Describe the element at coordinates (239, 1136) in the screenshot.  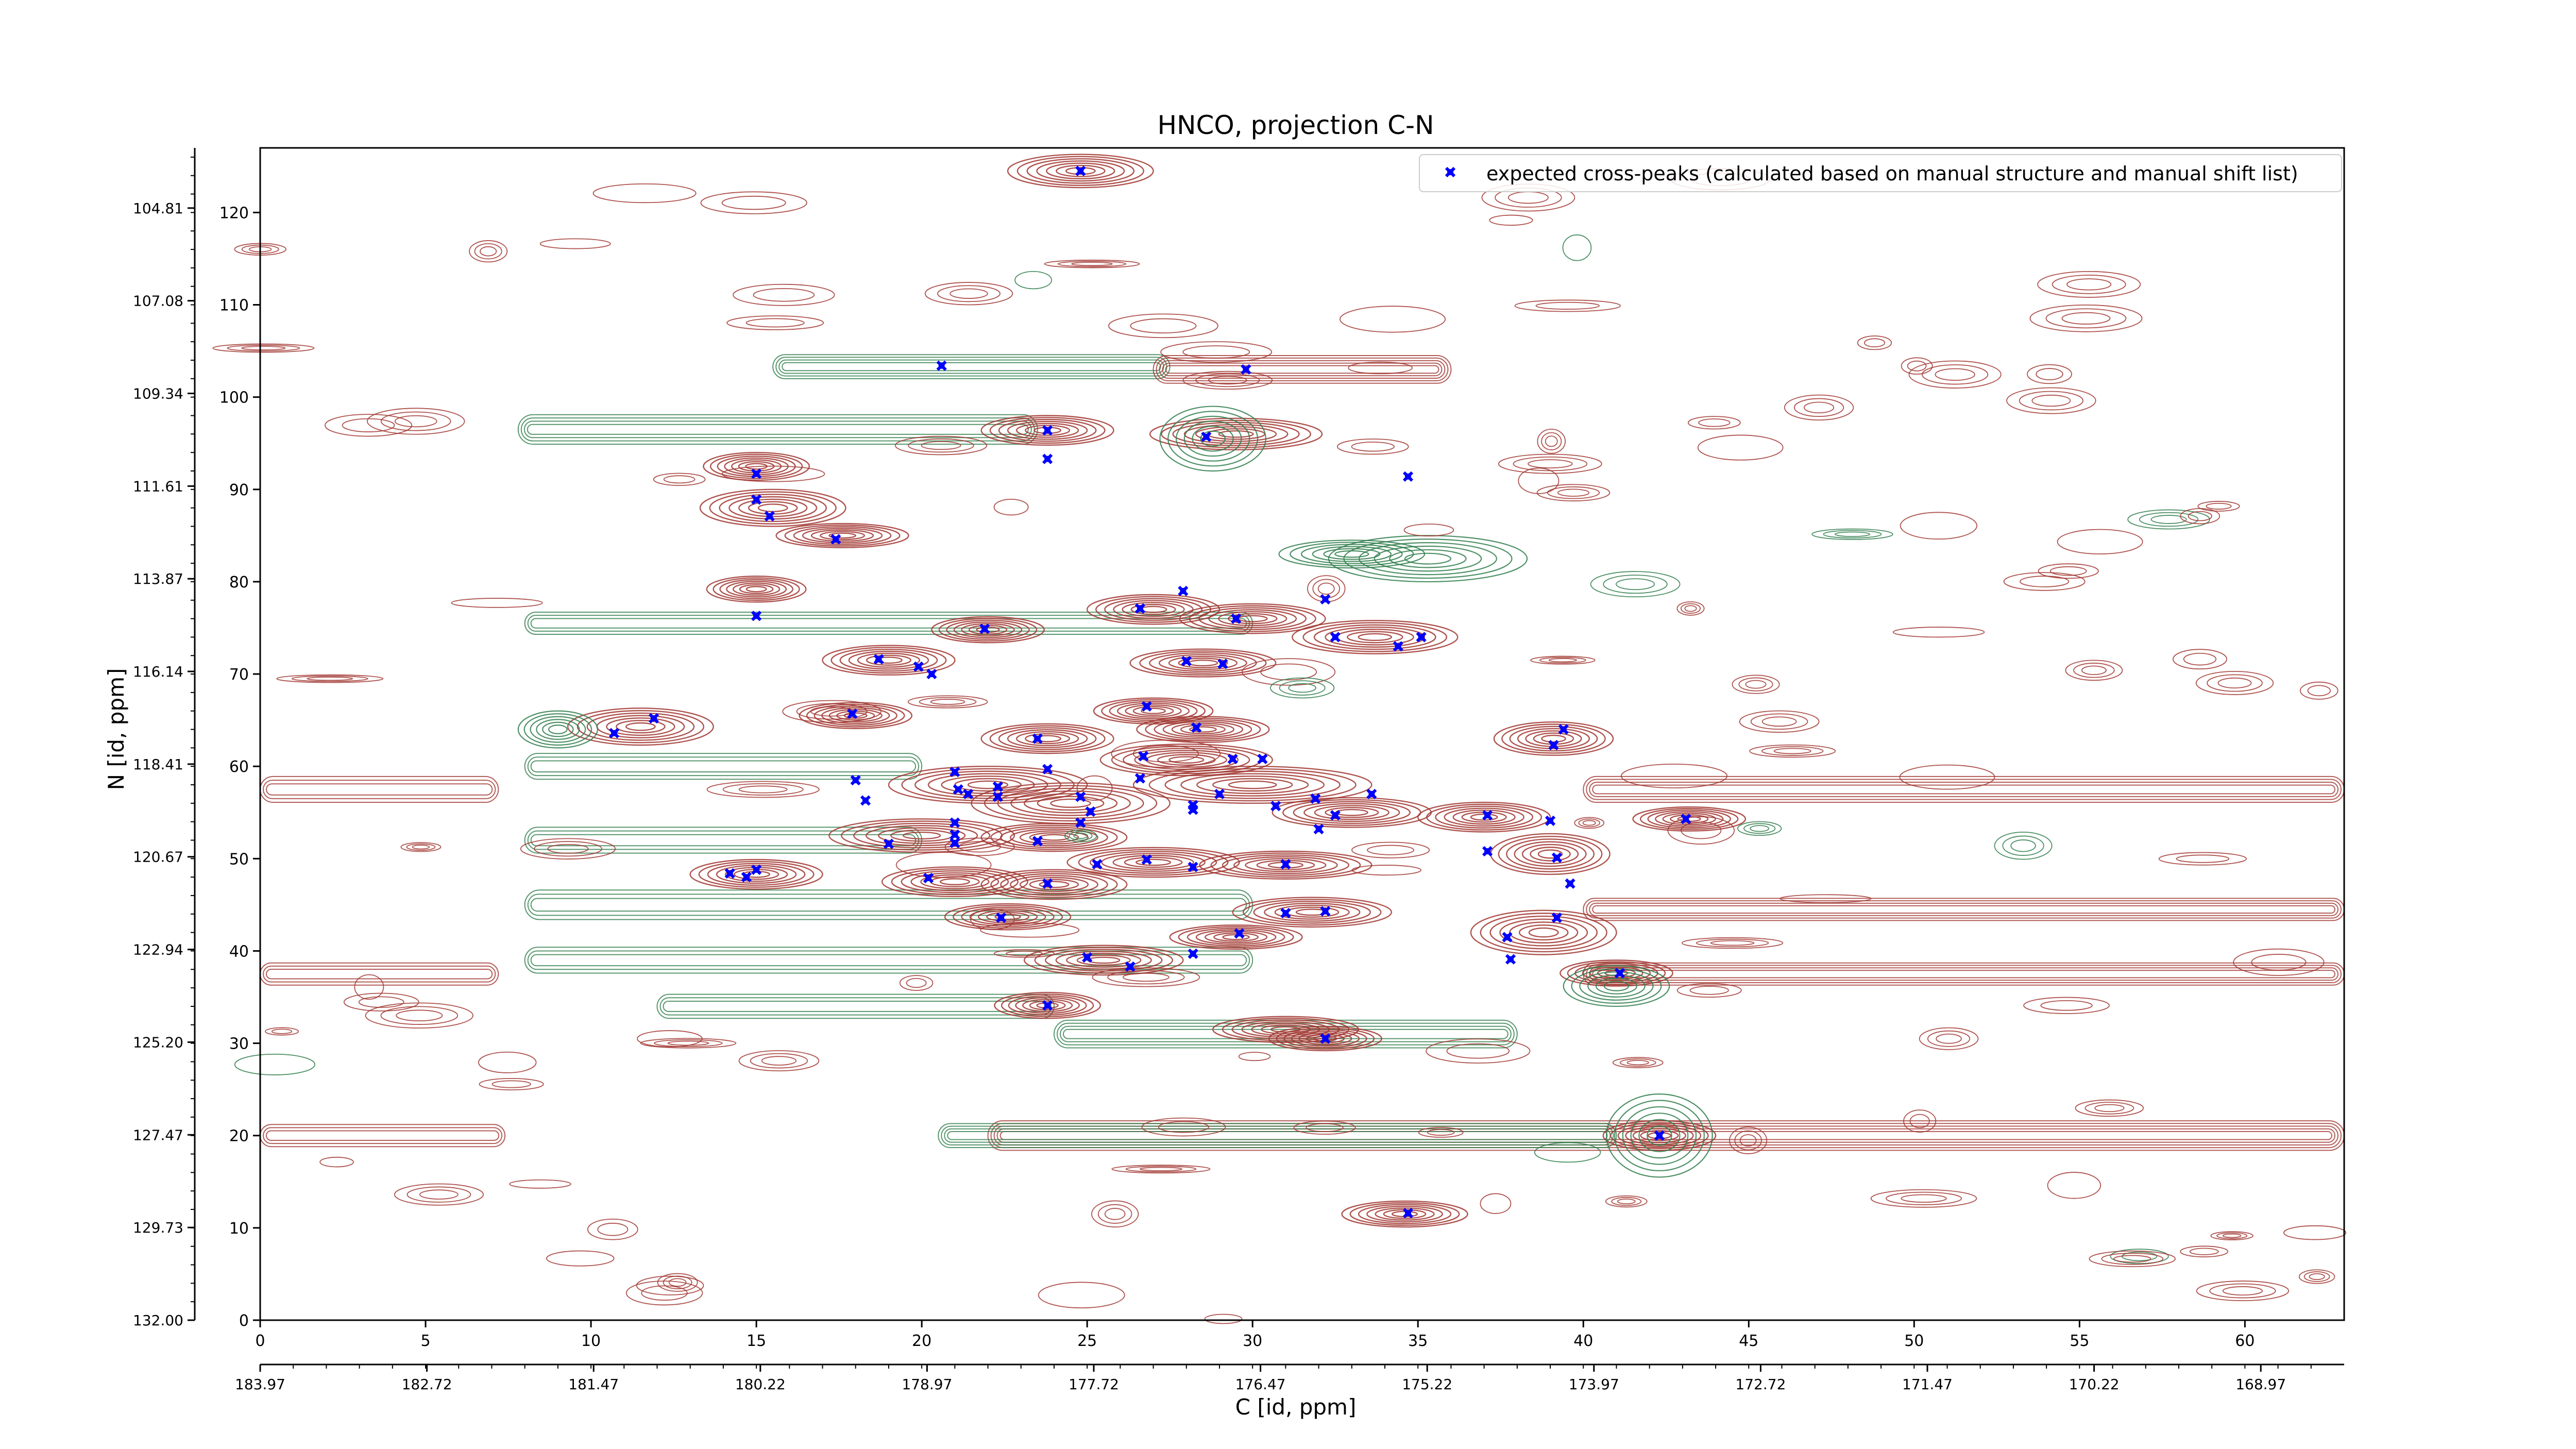
I see `y-tick-label: 20` at that location.